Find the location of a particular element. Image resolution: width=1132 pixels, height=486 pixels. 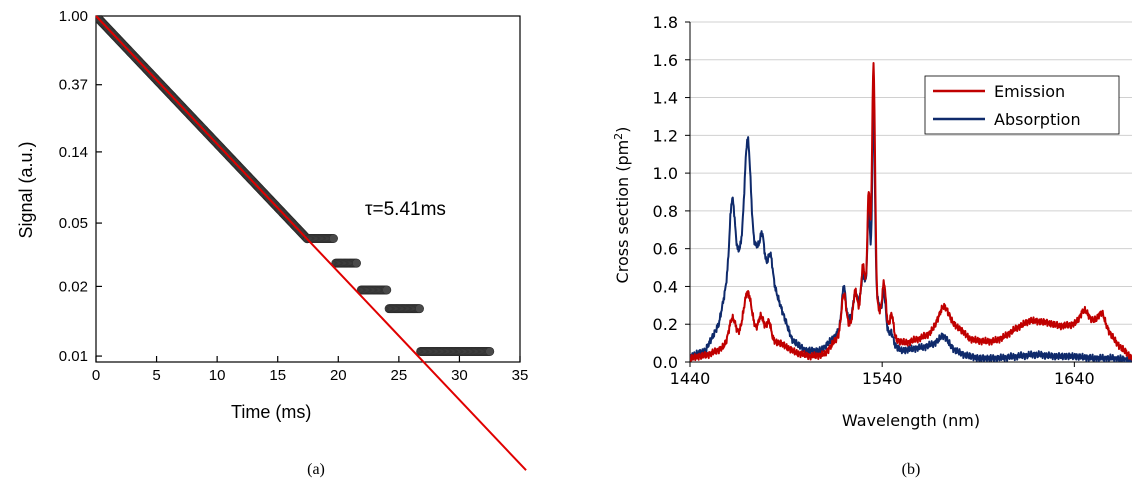

panel-b-y-tick-label: 1.2 is located at coordinates (665, 135).